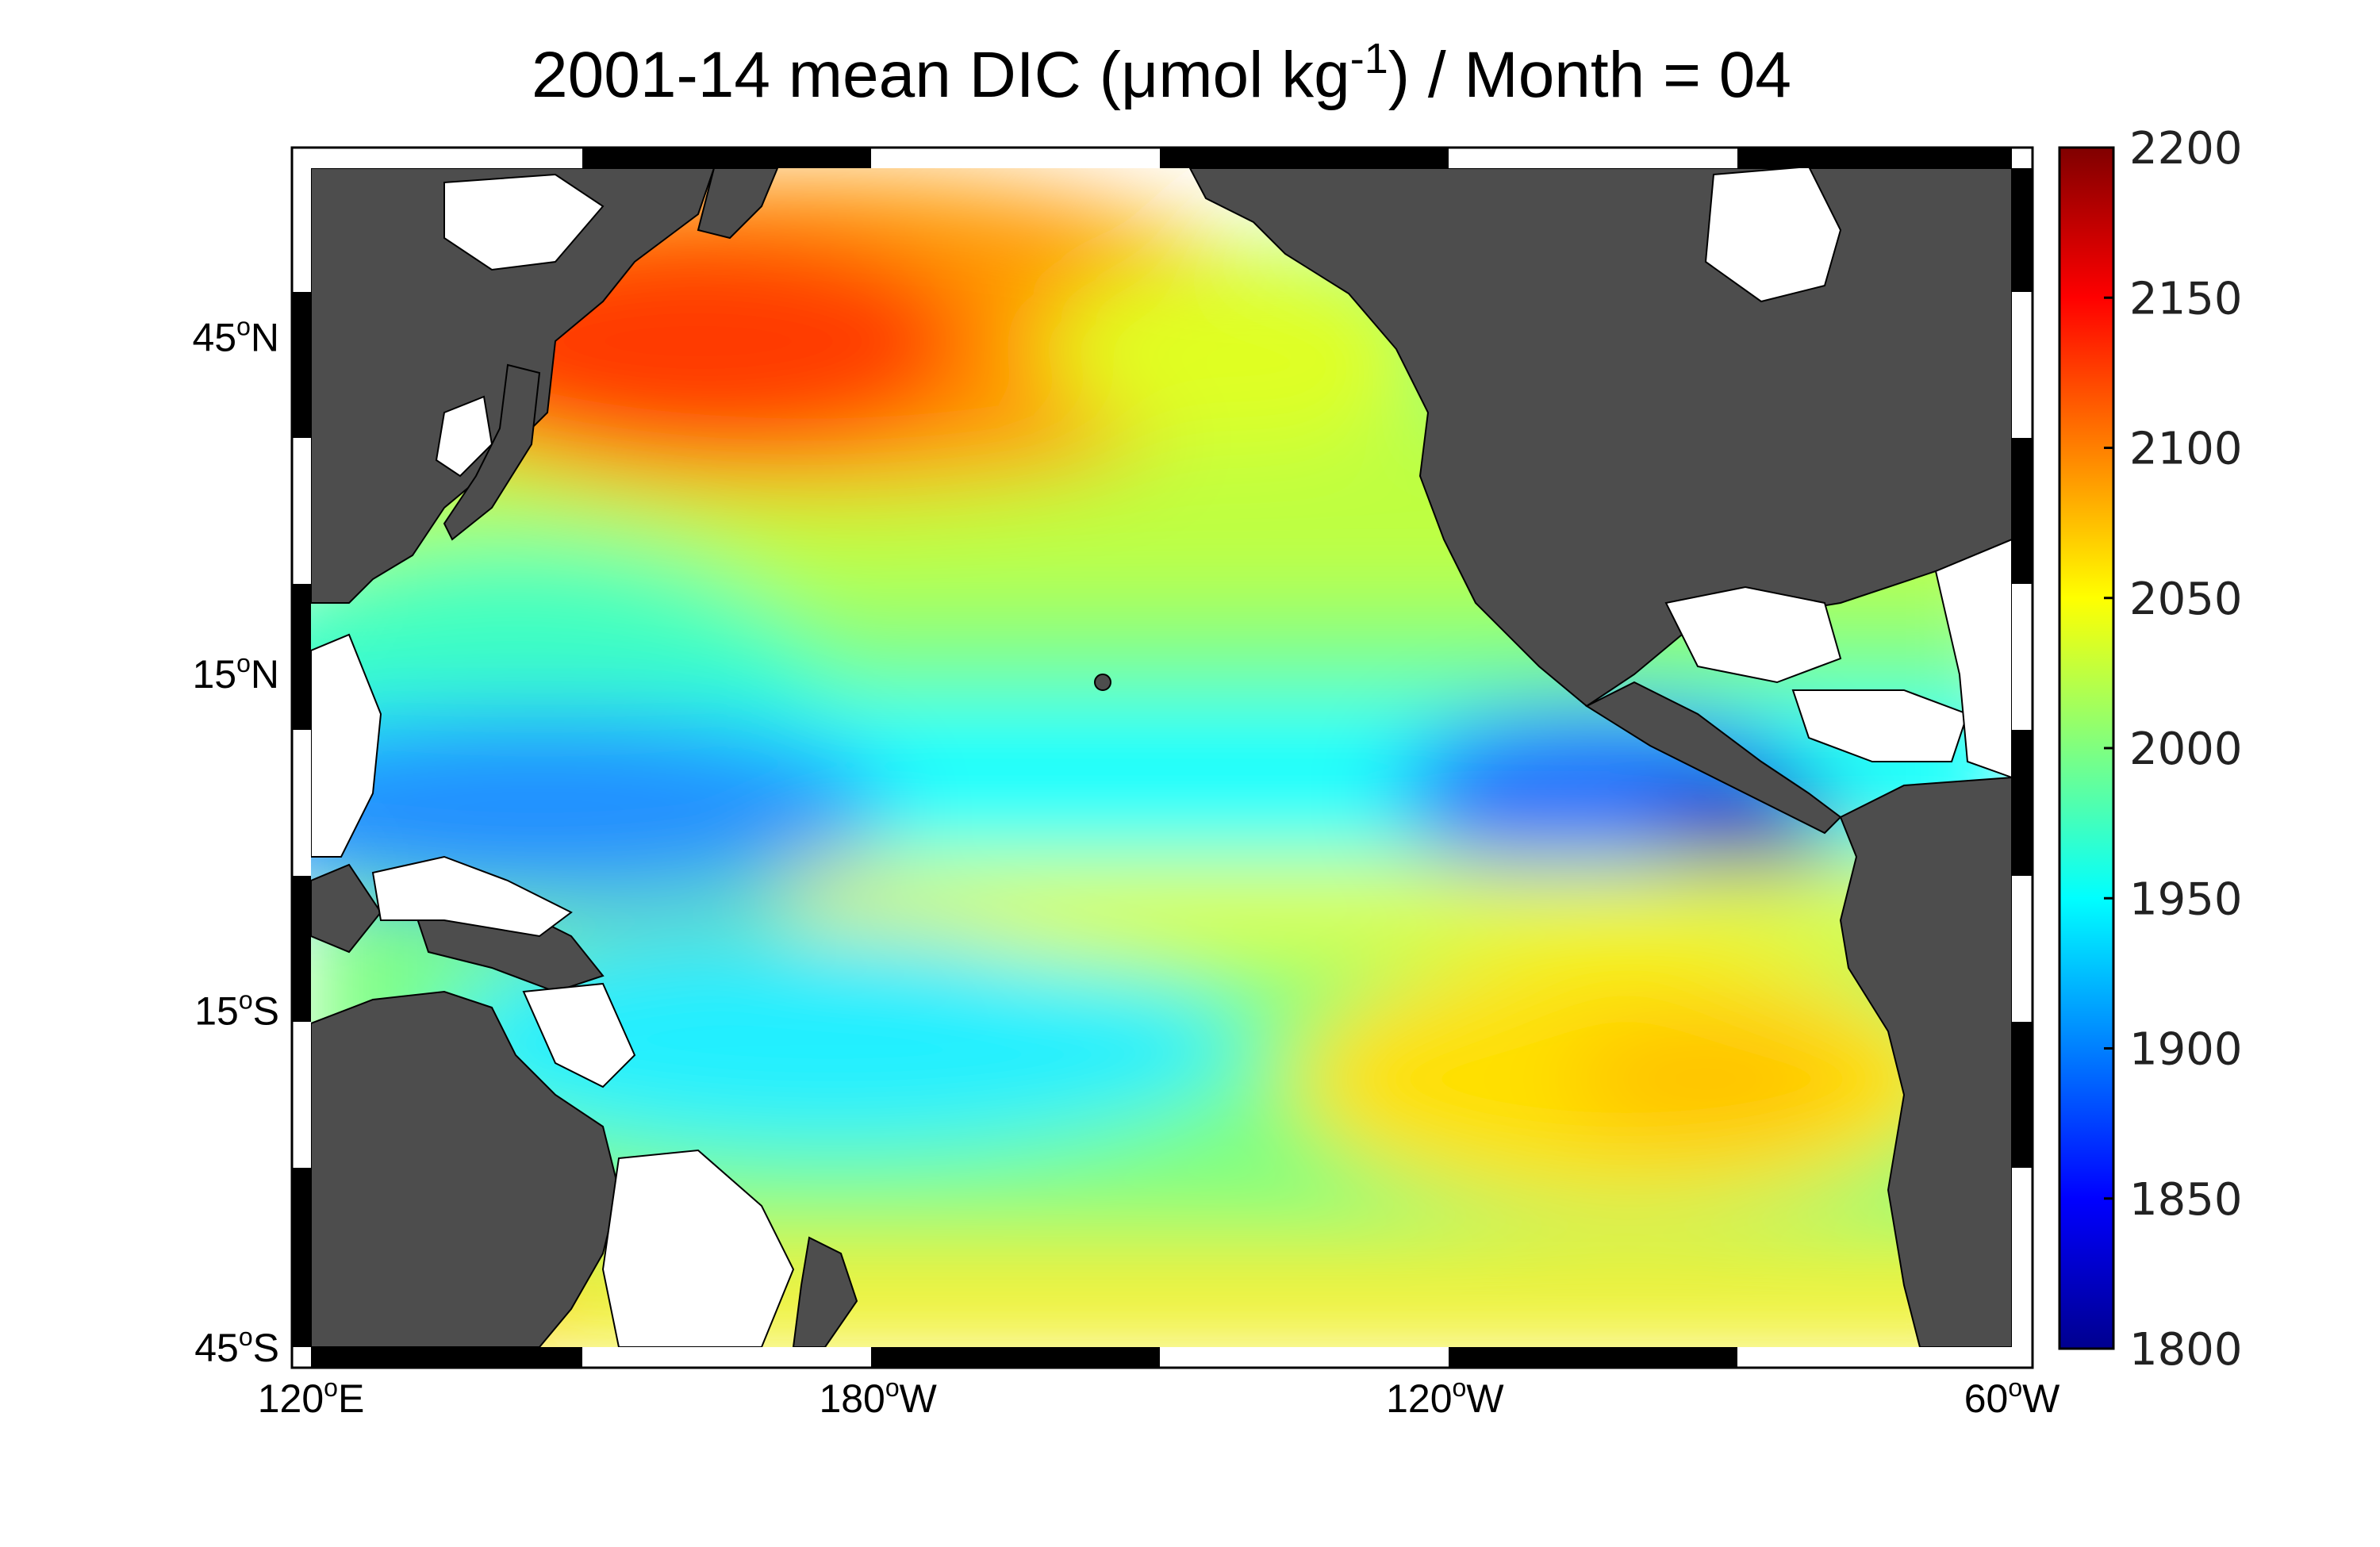  I want to click on colorbar-tick-label: 1950, so click(2186, 899).